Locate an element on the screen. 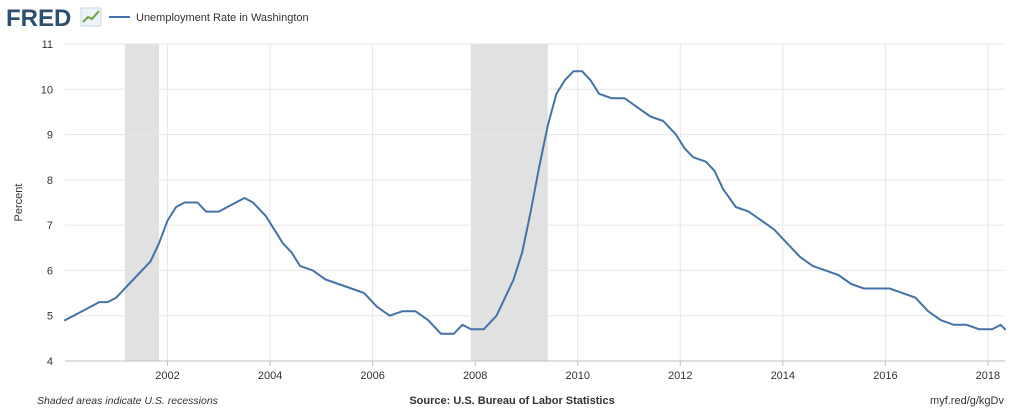 The width and height of the screenshot is (1024, 417). legend: Unemployment Rate in Washington is located at coordinates (209, 18).